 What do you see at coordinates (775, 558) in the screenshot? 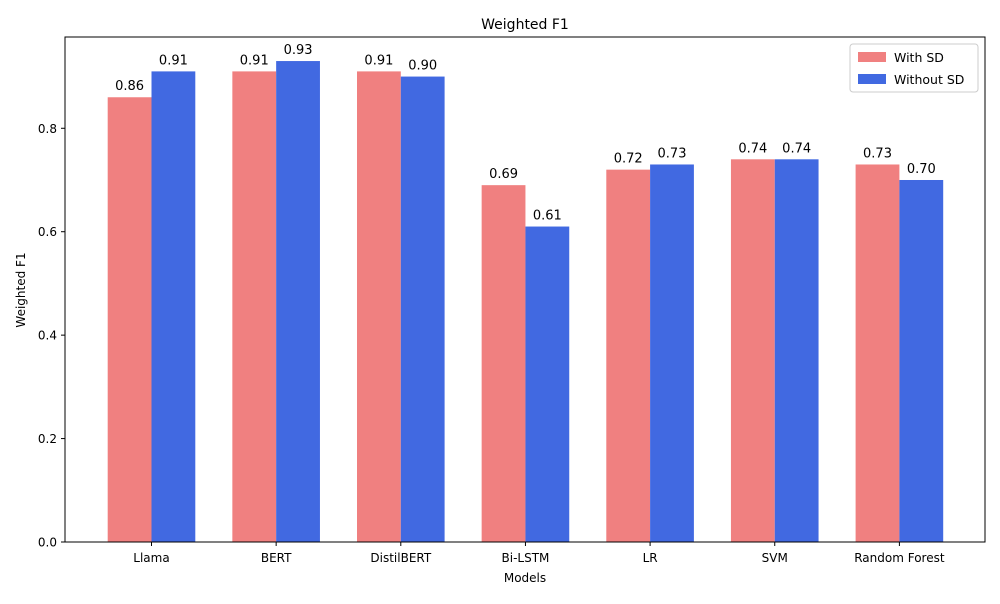
I see `x-tick-label: SVM` at bounding box center [775, 558].